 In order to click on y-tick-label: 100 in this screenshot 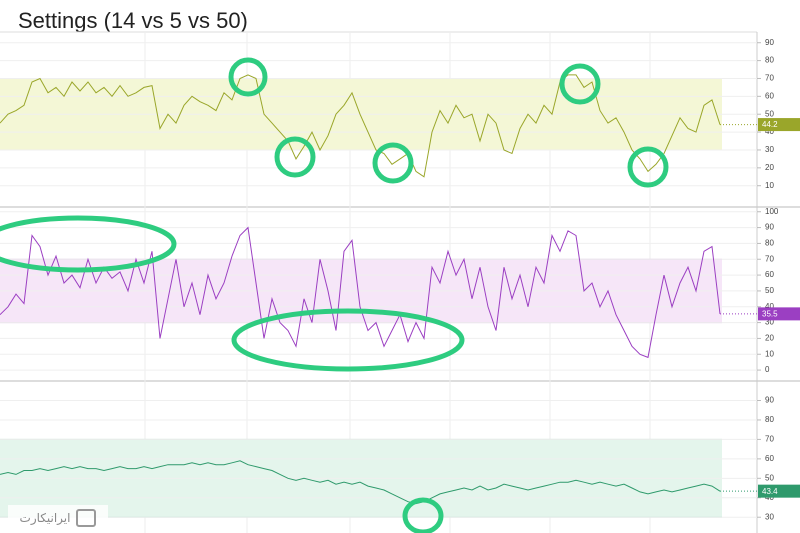, I will do `click(772, 211)`.